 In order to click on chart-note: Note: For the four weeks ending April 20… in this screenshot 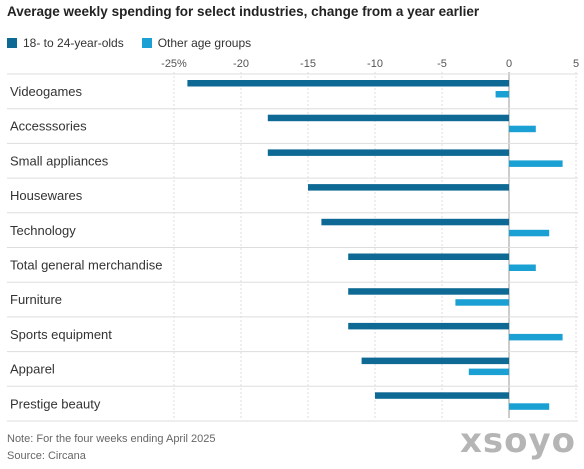, I will do `click(111, 439)`.